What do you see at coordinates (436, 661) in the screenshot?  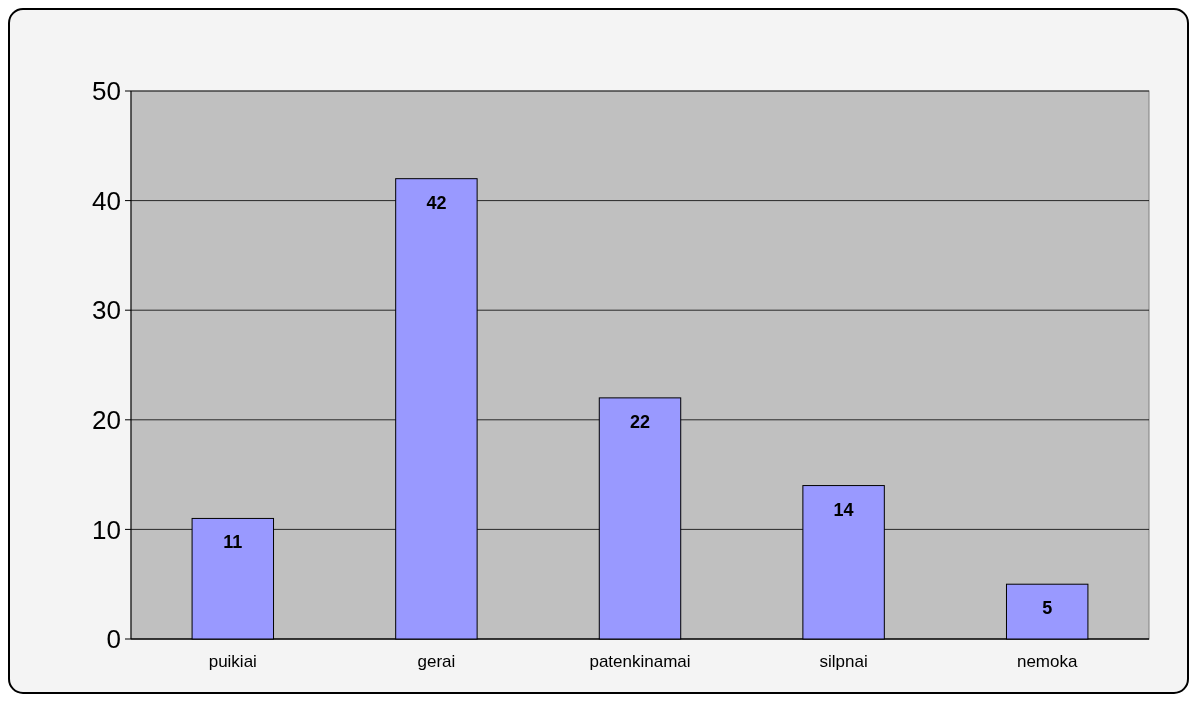 I see `x-tick-label: gerai` at bounding box center [436, 661].